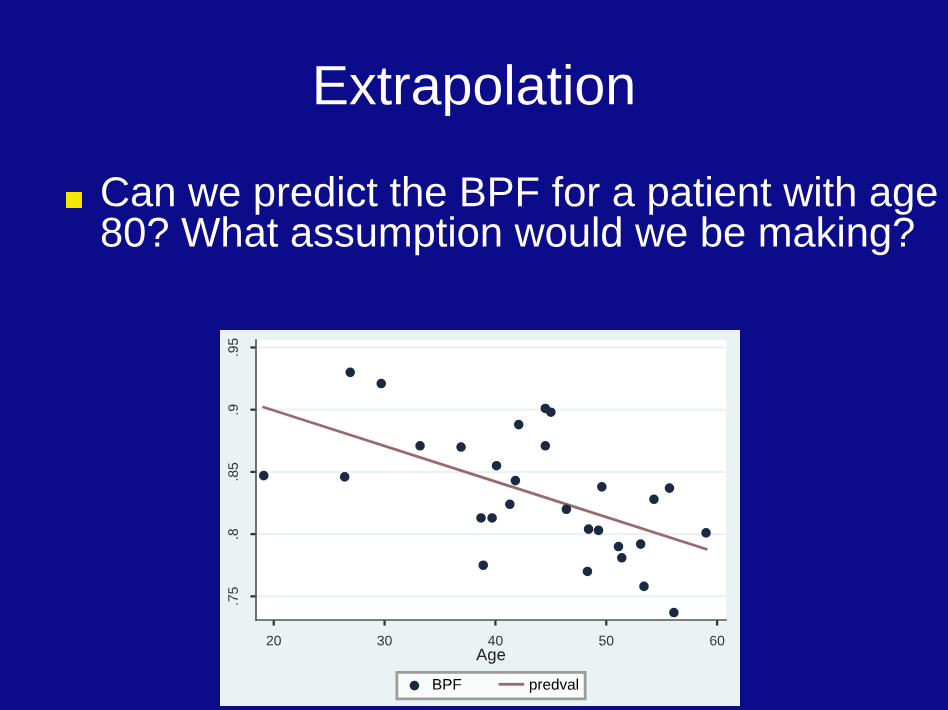  Describe the element at coordinates (491, 656) in the screenshot. I see `x-axis-title: Age` at that location.